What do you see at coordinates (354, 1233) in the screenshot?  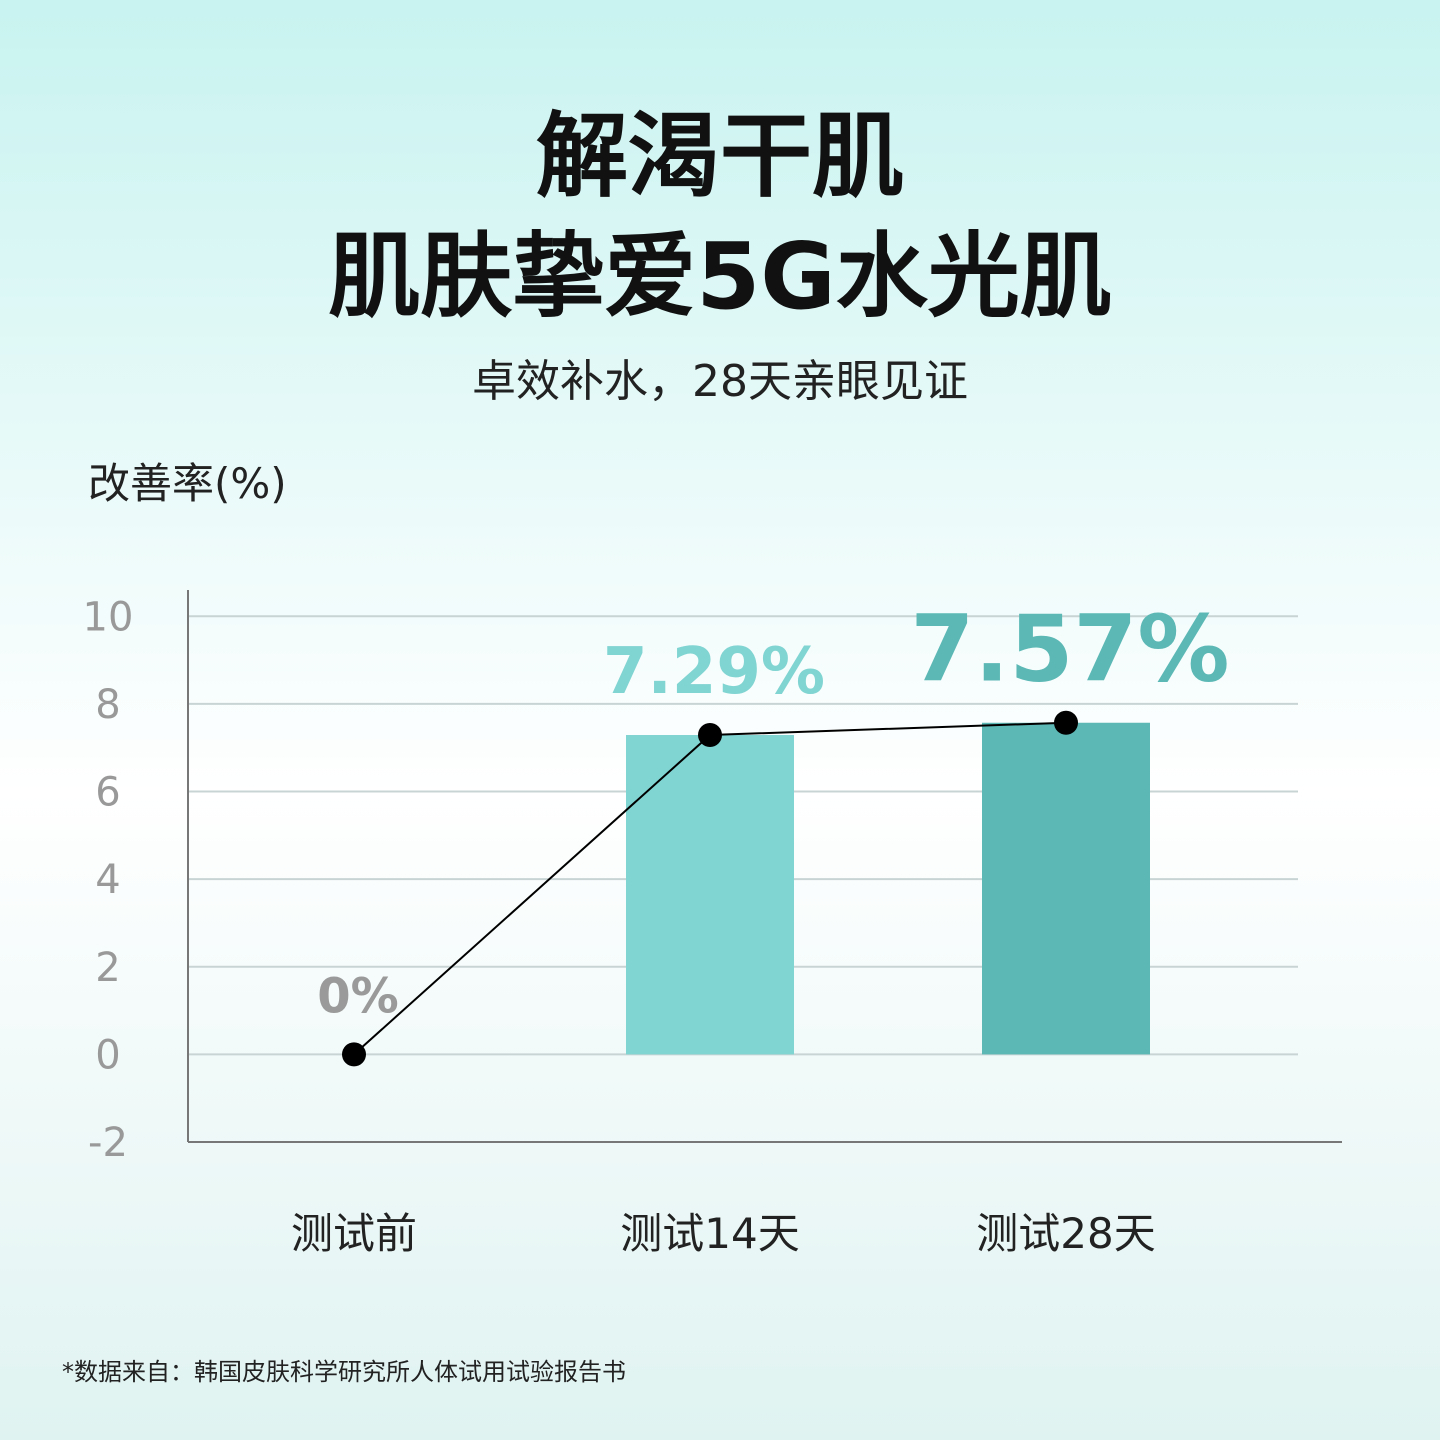 I see `x-tick-label: 测试前` at bounding box center [354, 1233].